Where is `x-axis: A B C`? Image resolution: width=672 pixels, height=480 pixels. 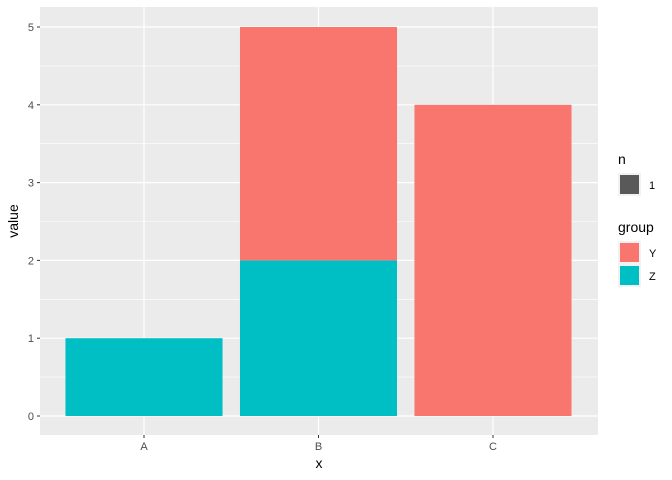
x-axis: A B C is located at coordinates (318, 444).